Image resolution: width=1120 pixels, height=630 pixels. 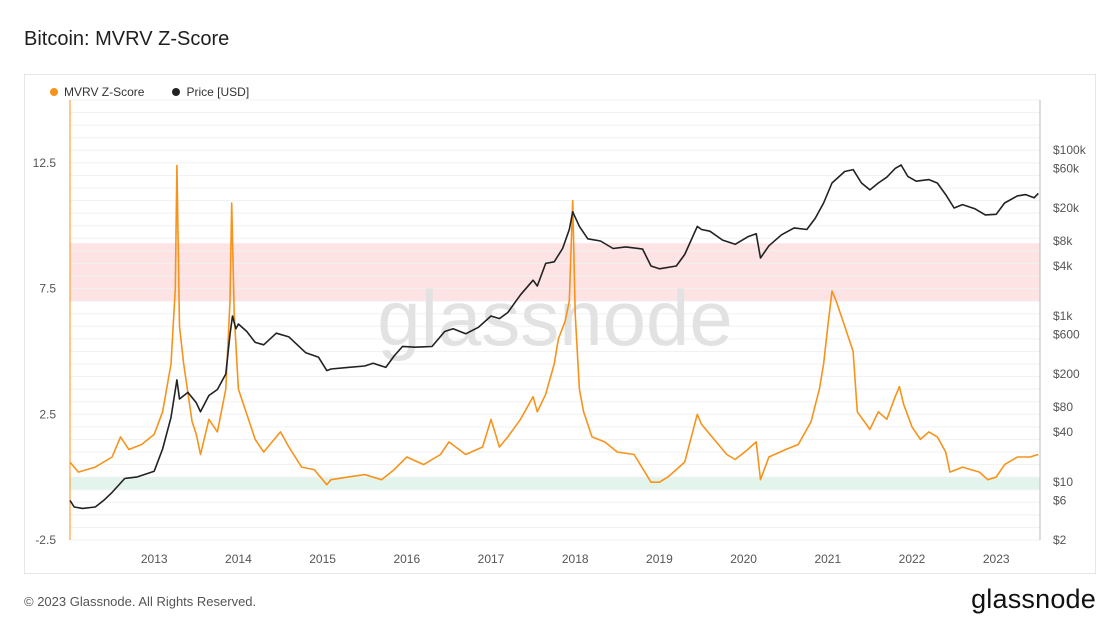 I want to click on x-tick-label: 2016, so click(x=406, y=559).